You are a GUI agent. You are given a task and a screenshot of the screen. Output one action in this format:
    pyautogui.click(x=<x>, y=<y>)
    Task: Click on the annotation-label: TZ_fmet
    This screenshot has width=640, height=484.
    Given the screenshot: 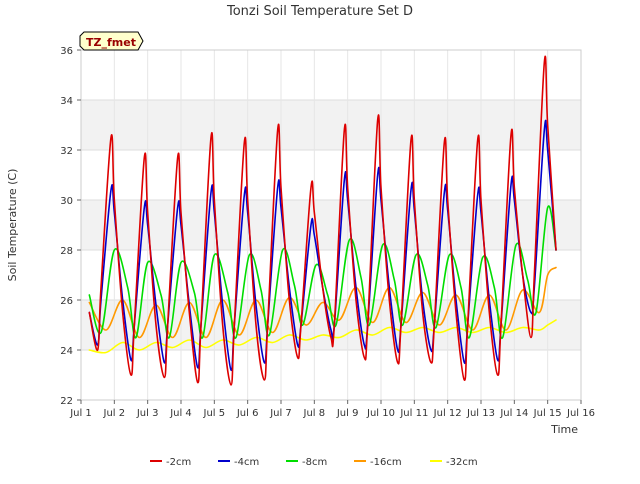 What is the action you would take?
    pyautogui.click(x=111, y=42)
    